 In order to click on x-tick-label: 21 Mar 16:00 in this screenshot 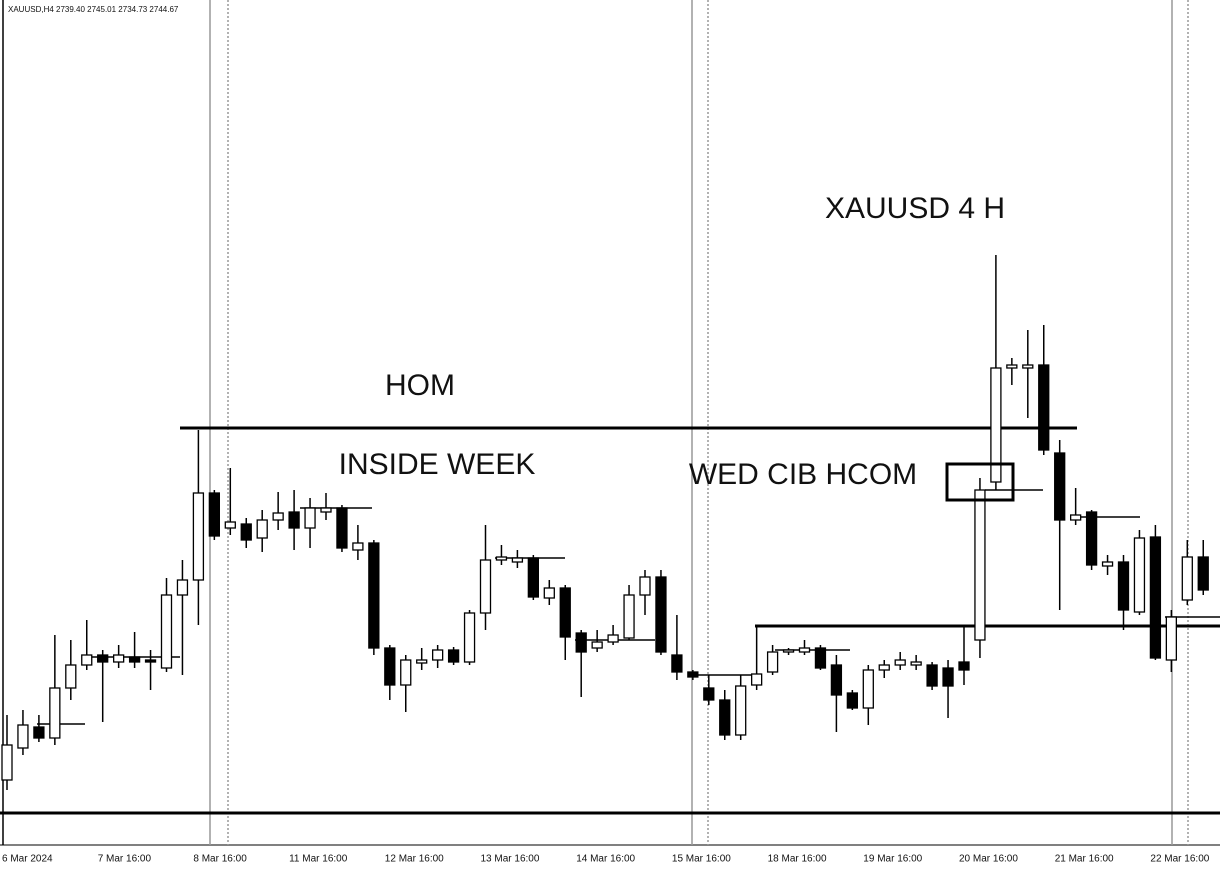, I will do `click(1084, 859)`.